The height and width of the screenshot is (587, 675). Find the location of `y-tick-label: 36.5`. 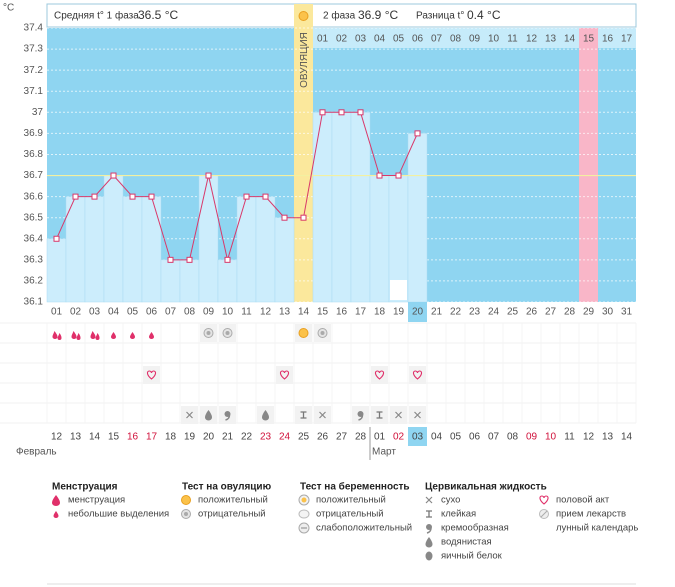

y-tick-label: 36.5 is located at coordinates (34, 217).